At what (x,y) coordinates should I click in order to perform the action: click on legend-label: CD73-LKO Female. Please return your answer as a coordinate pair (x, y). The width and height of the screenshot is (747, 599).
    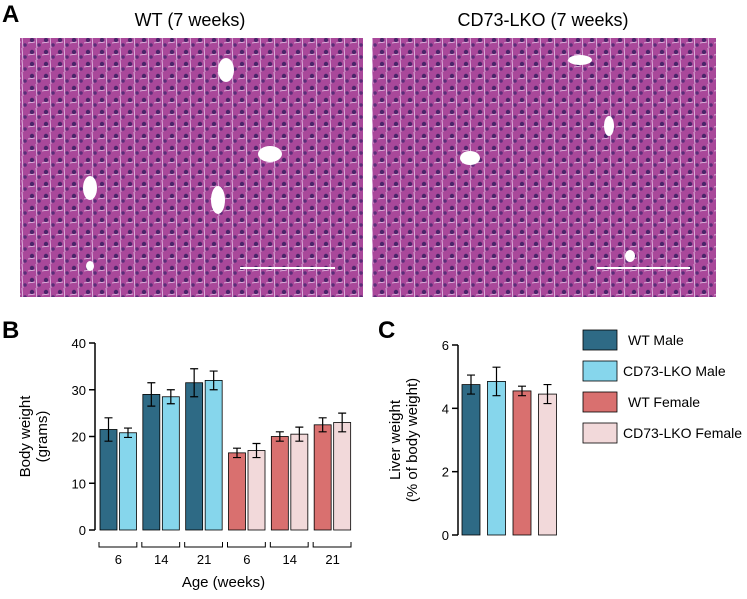
    Looking at the image, I should click on (682, 433).